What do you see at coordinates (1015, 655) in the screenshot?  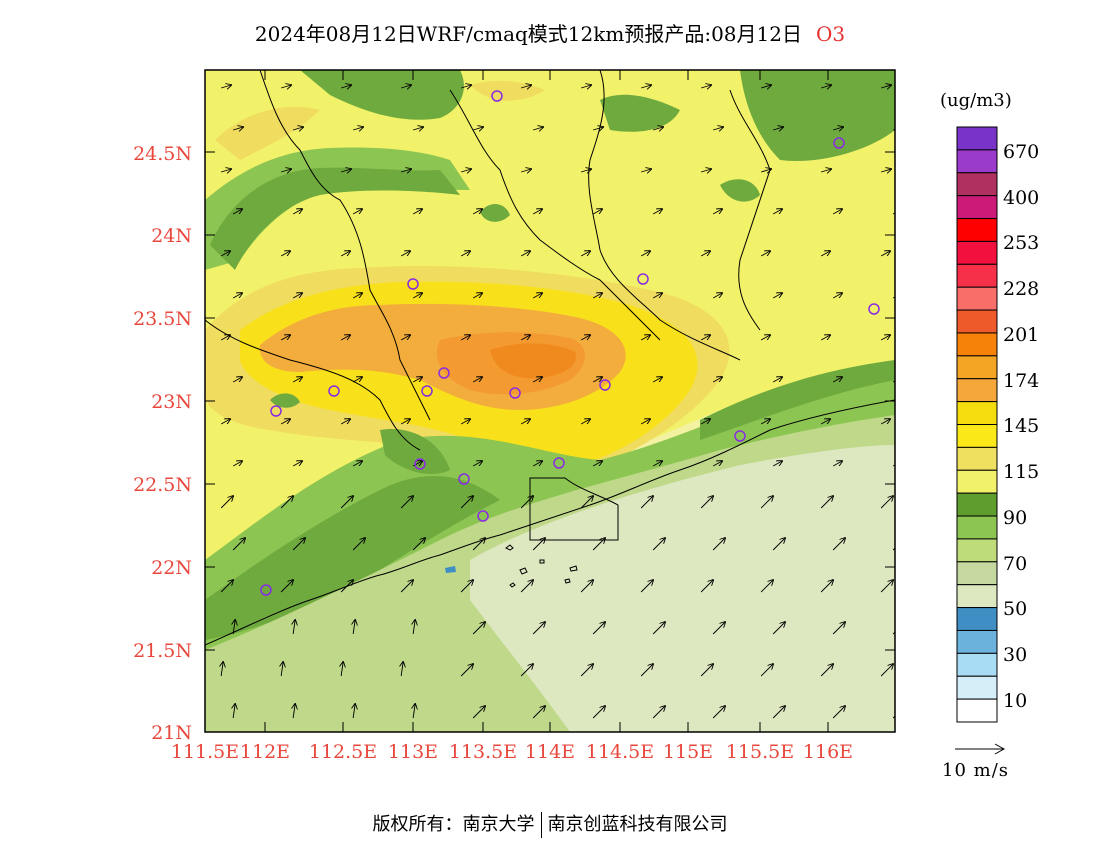 I see `legend-label: 30` at bounding box center [1015, 655].